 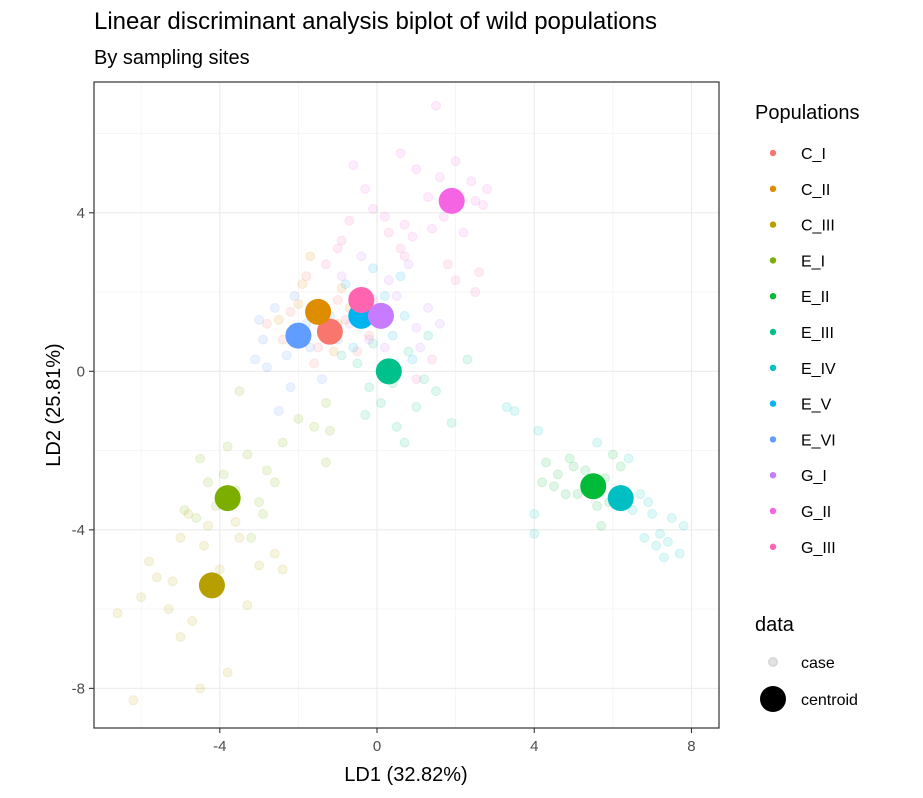 What do you see at coordinates (818, 369) in the screenshot?
I see `legend-label-e-iv: E_IV` at bounding box center [818, 369].